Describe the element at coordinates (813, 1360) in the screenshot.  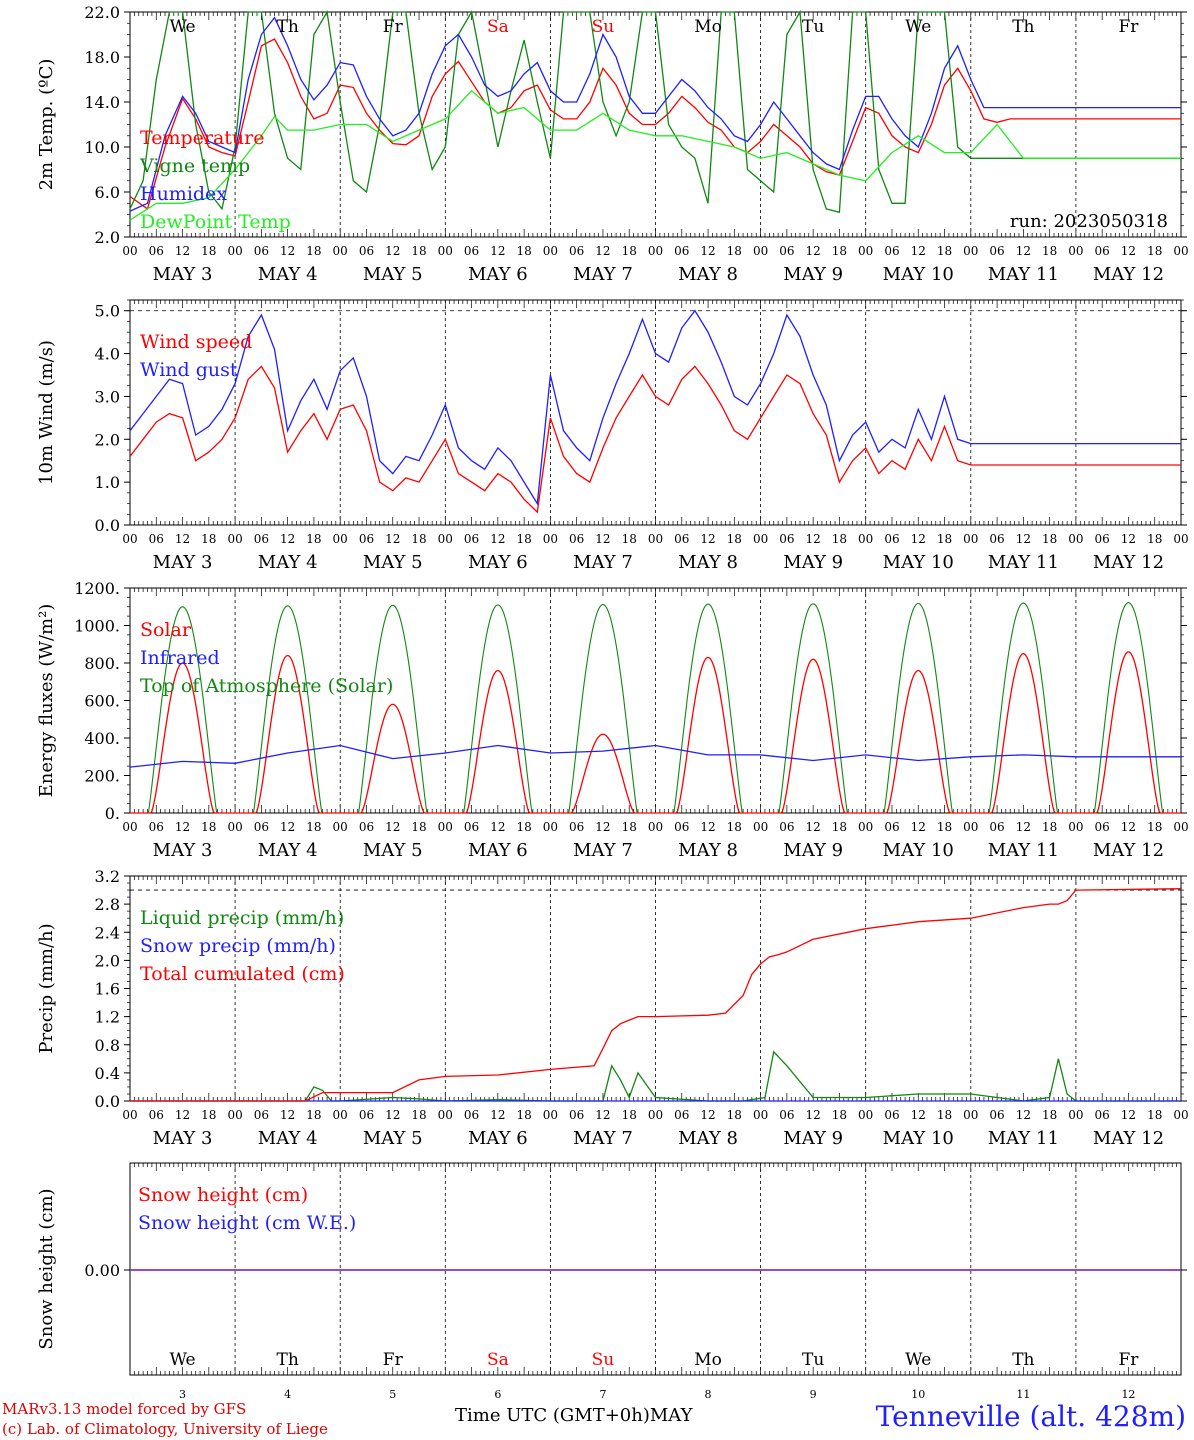
I see `weekday-label: Tu` at that location.